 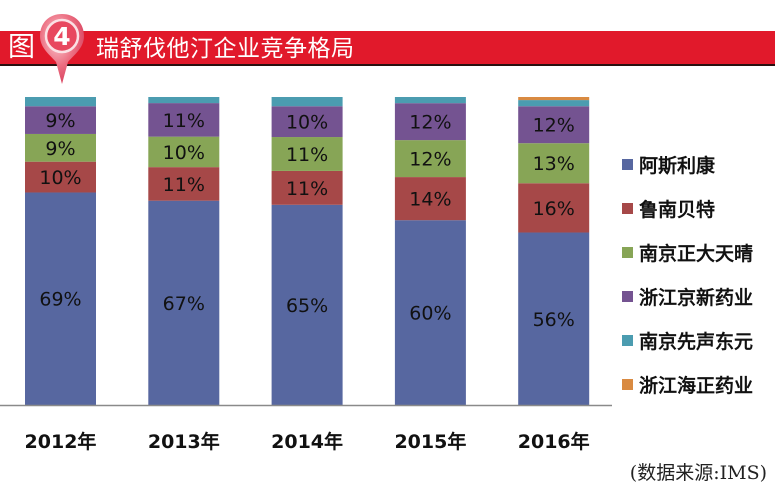 I want to click on data-label: 56%, so click(x=554, y=320).